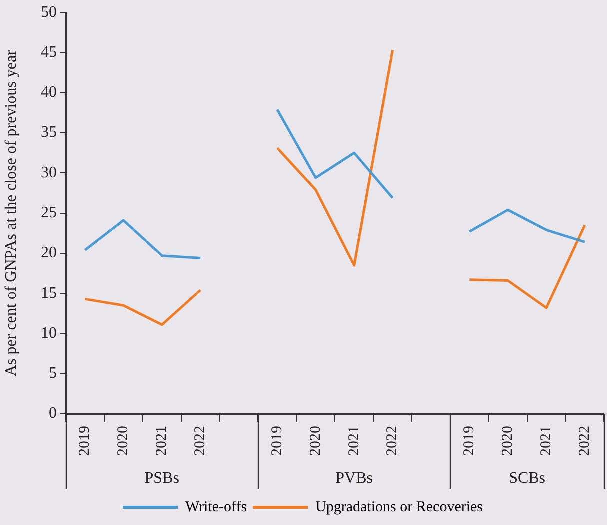 This screenshot has height=525, width=607. I want to click on y-axis-title: As per cent of GNPAs at the close of previous year, so click(11, 213).